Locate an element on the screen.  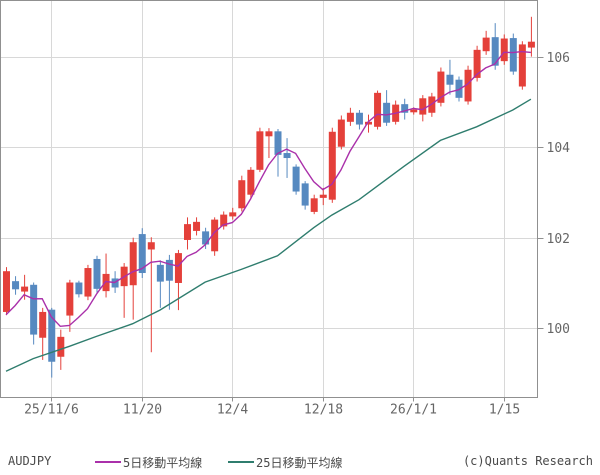
y-tick-label: 100 is located at coordinates (558, 329).